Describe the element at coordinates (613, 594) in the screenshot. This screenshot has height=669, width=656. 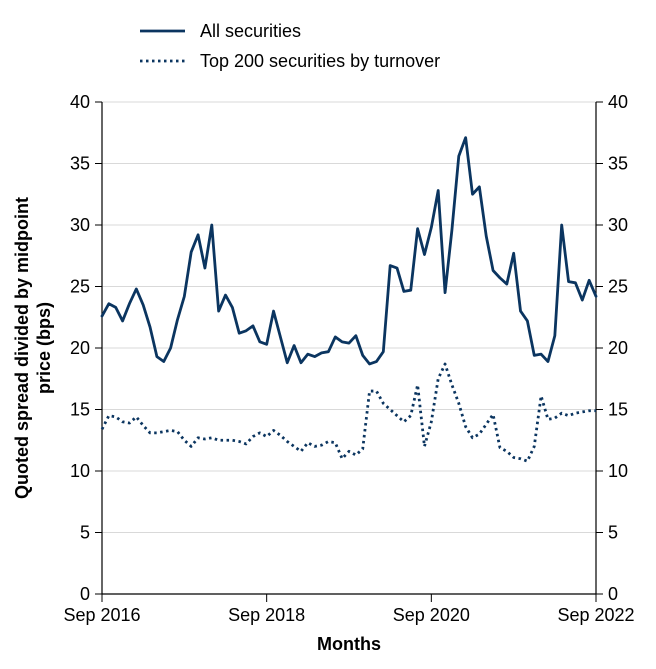
I see `y-tick-label-right: 0` at that location.